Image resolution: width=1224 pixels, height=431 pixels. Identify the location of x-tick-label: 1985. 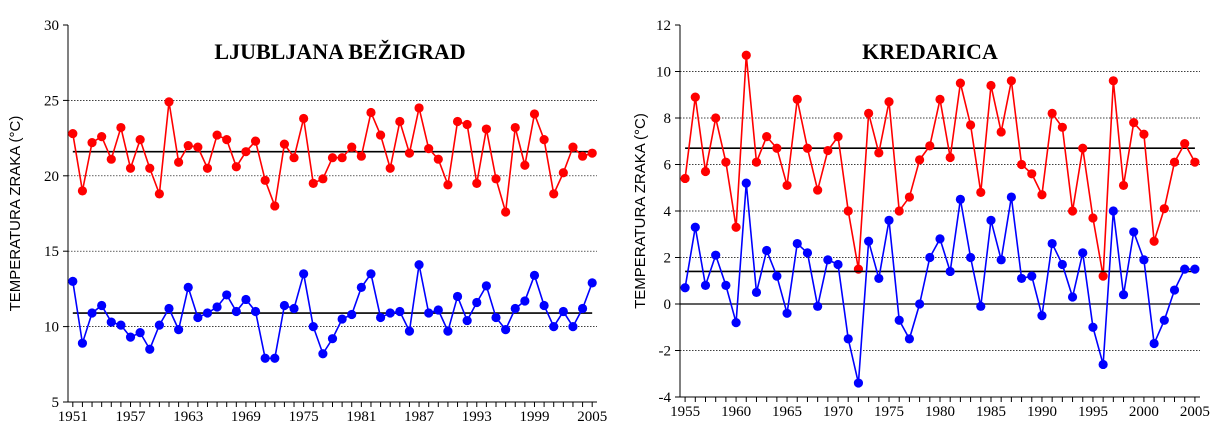
(991, 412).